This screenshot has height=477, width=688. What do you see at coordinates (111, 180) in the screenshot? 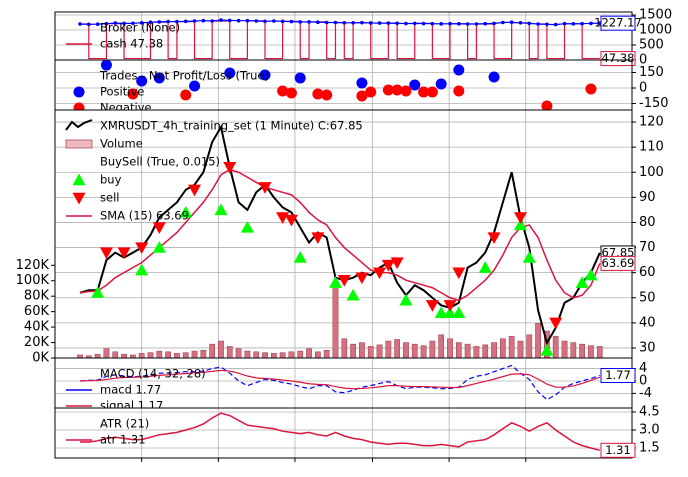
I see `legend-label: buy` at bounding box center [111, 180].